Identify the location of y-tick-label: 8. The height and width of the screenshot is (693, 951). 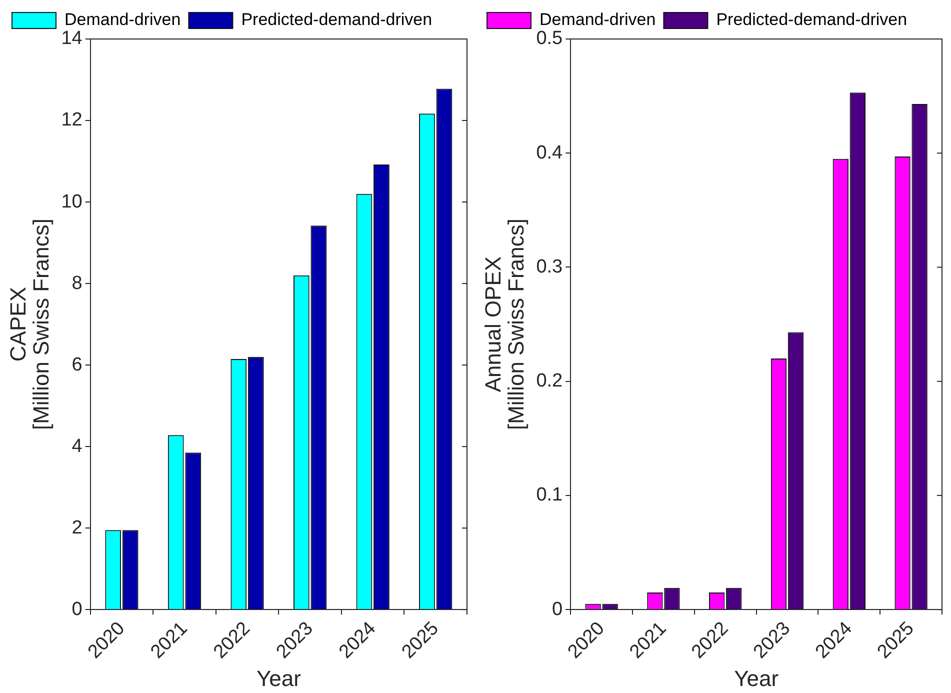
(77, 283).